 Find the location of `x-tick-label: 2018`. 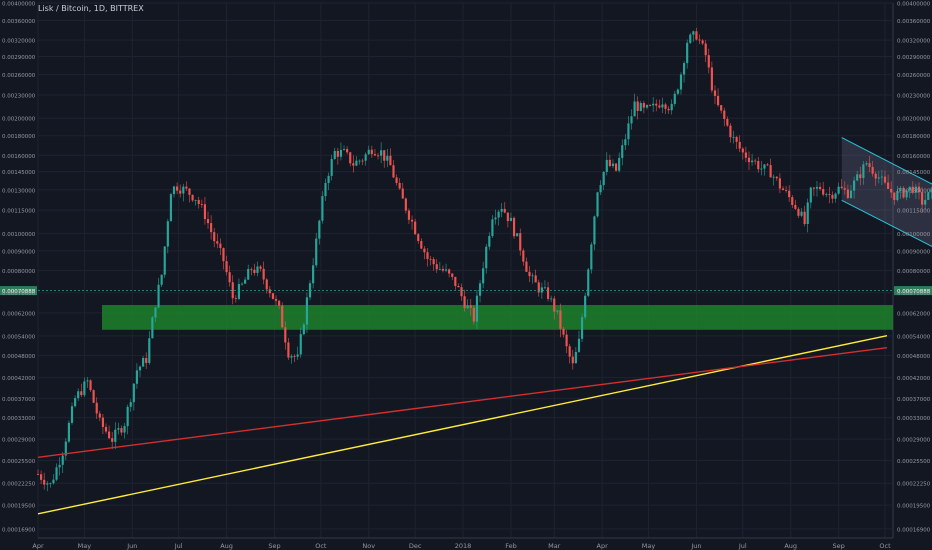

x-tick-label: 2018 is located at coordinates (463, 546).